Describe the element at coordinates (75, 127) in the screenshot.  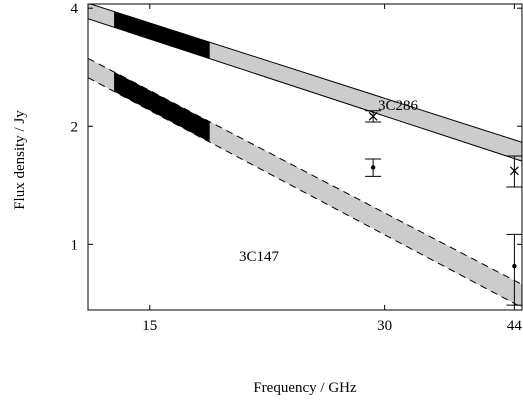
I see `y-tick-label-2: 2` at that location.